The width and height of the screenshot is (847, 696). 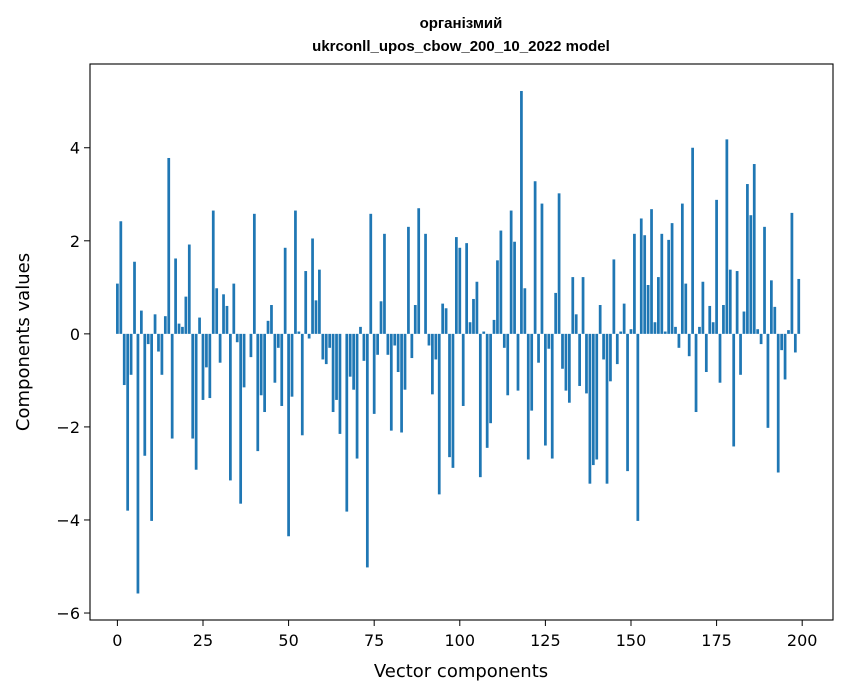 I want to click on x-tick-label: 25, so click(x=203, y=640).